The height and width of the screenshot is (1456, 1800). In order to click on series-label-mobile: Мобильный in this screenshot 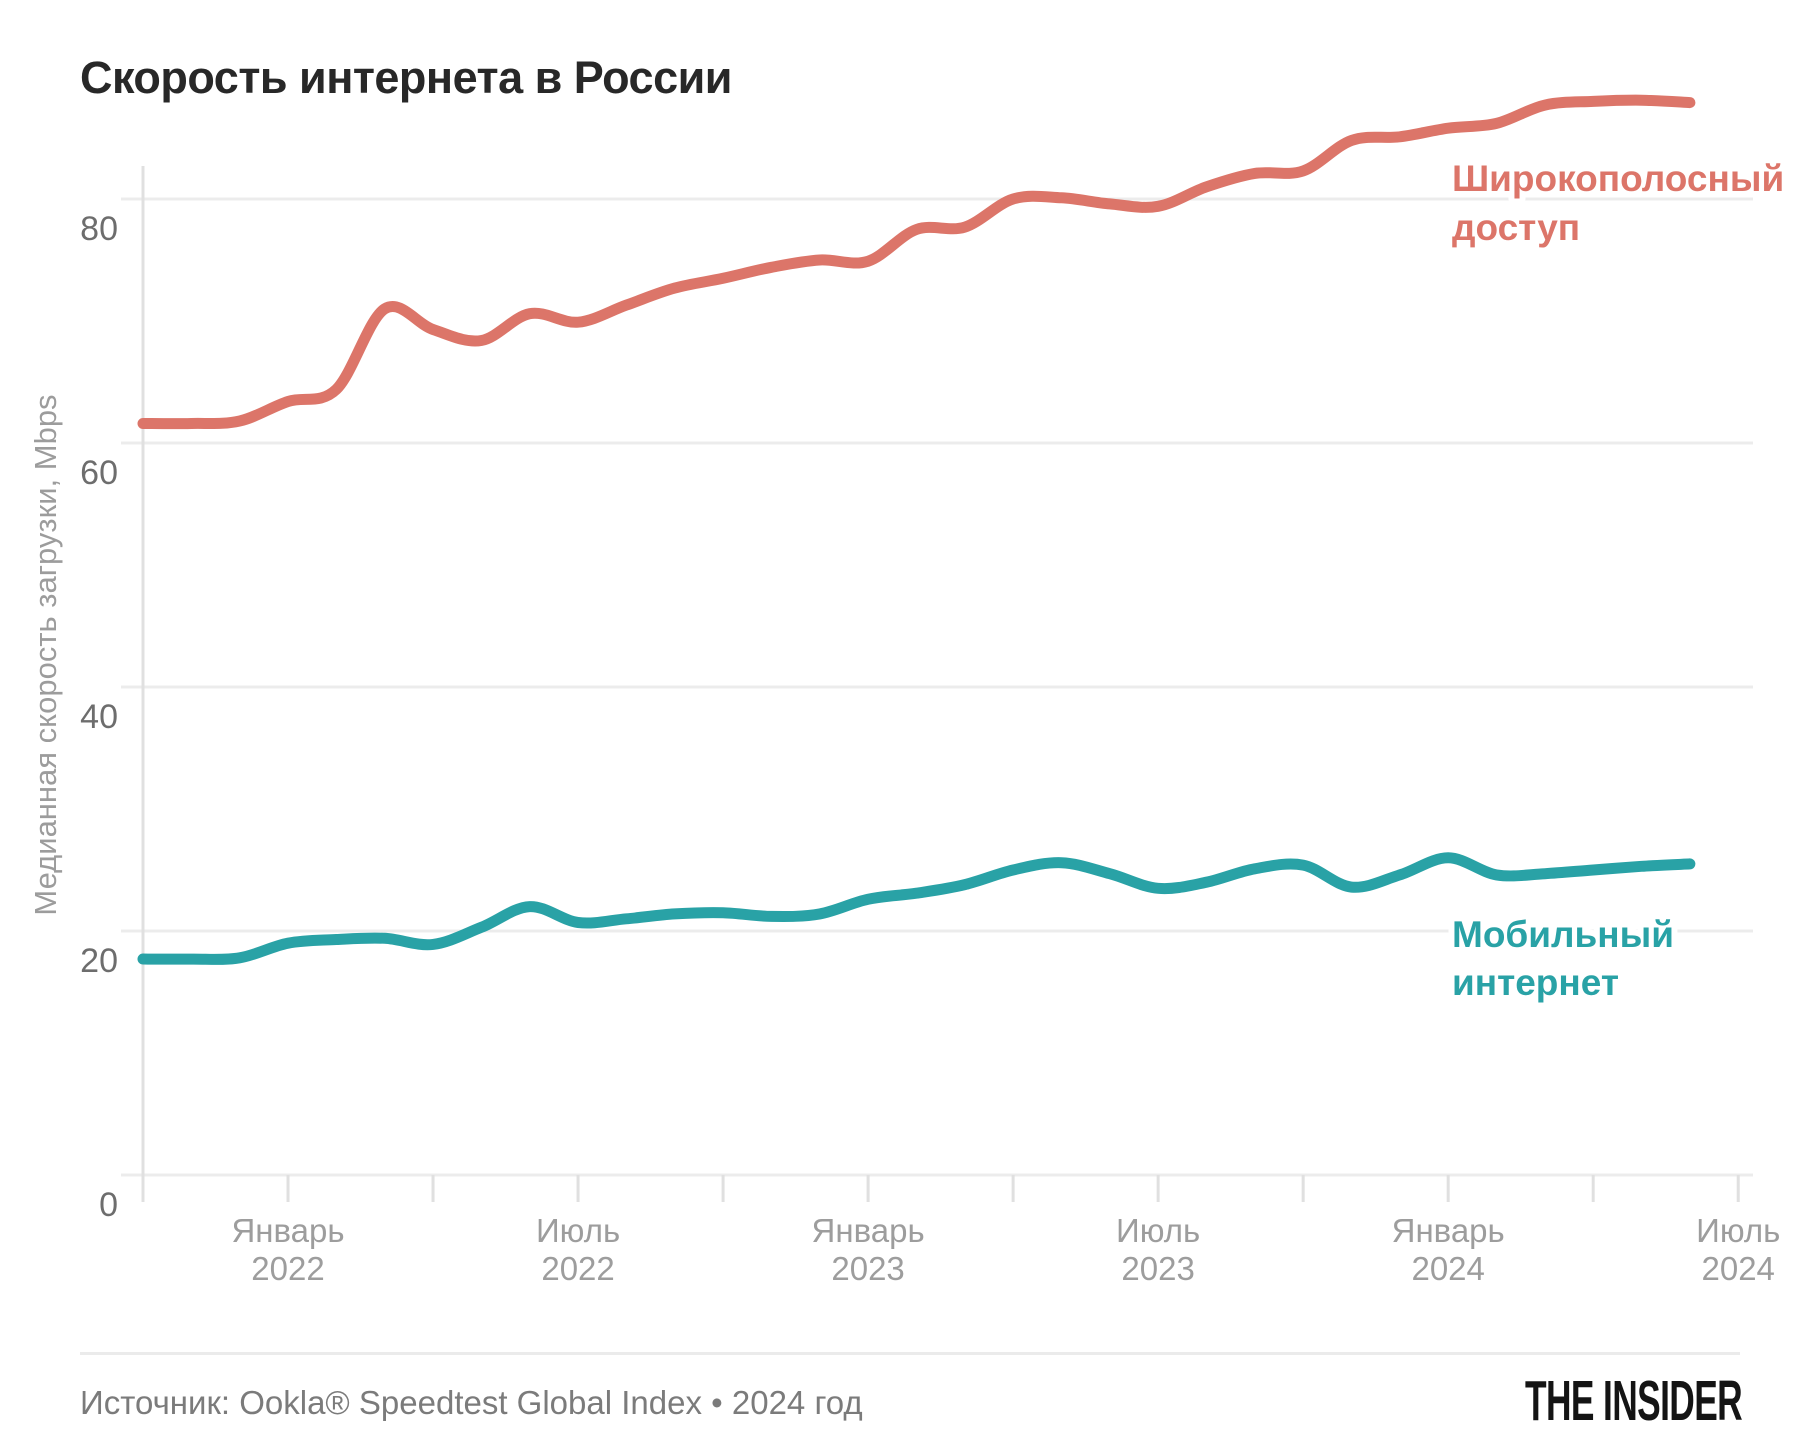, I will do `click(1563, 934)`.